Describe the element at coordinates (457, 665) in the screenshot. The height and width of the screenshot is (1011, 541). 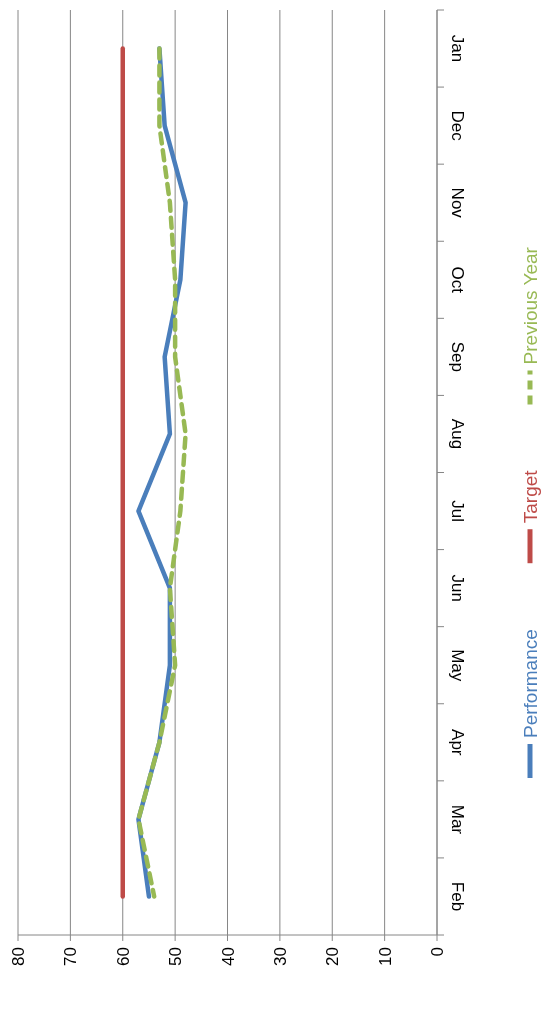
I see `y-tick-label: May` at that location.